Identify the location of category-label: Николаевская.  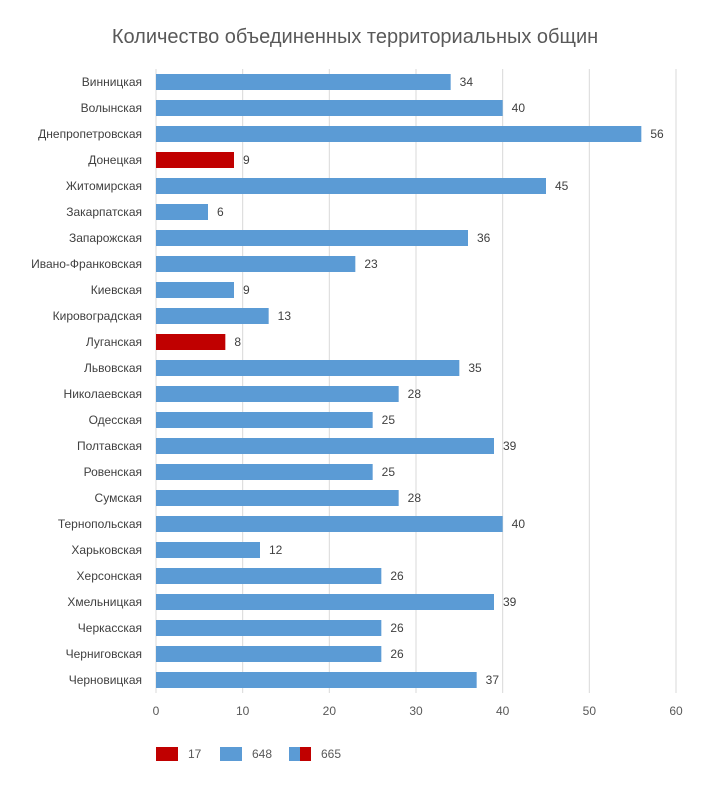
(103, 394).